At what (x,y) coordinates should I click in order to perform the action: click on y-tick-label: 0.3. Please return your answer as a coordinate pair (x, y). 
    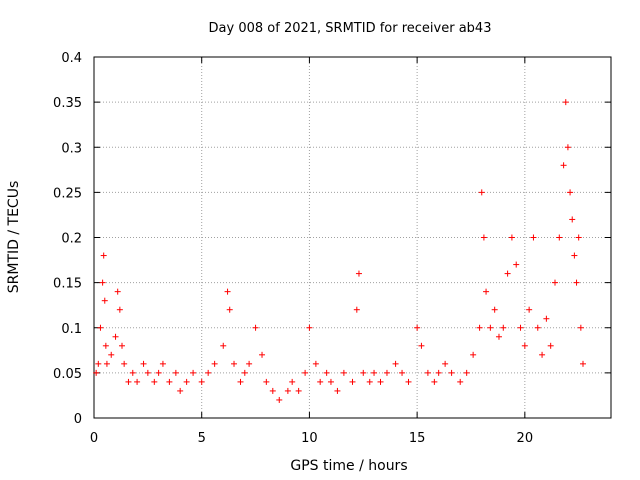
    Looking at the image, I should click on (71, 148).